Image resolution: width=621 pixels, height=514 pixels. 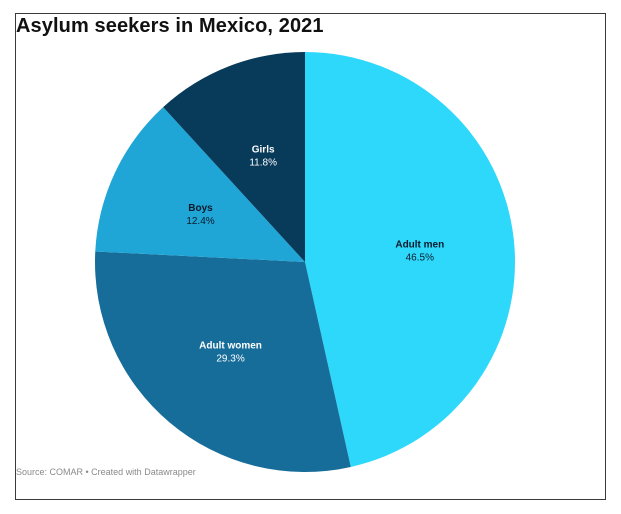 What do you see at coordinates (420, 257) in the screenshot?
I see `slice-value-adult-men: 46.5%` at bounding box center [420, 257].